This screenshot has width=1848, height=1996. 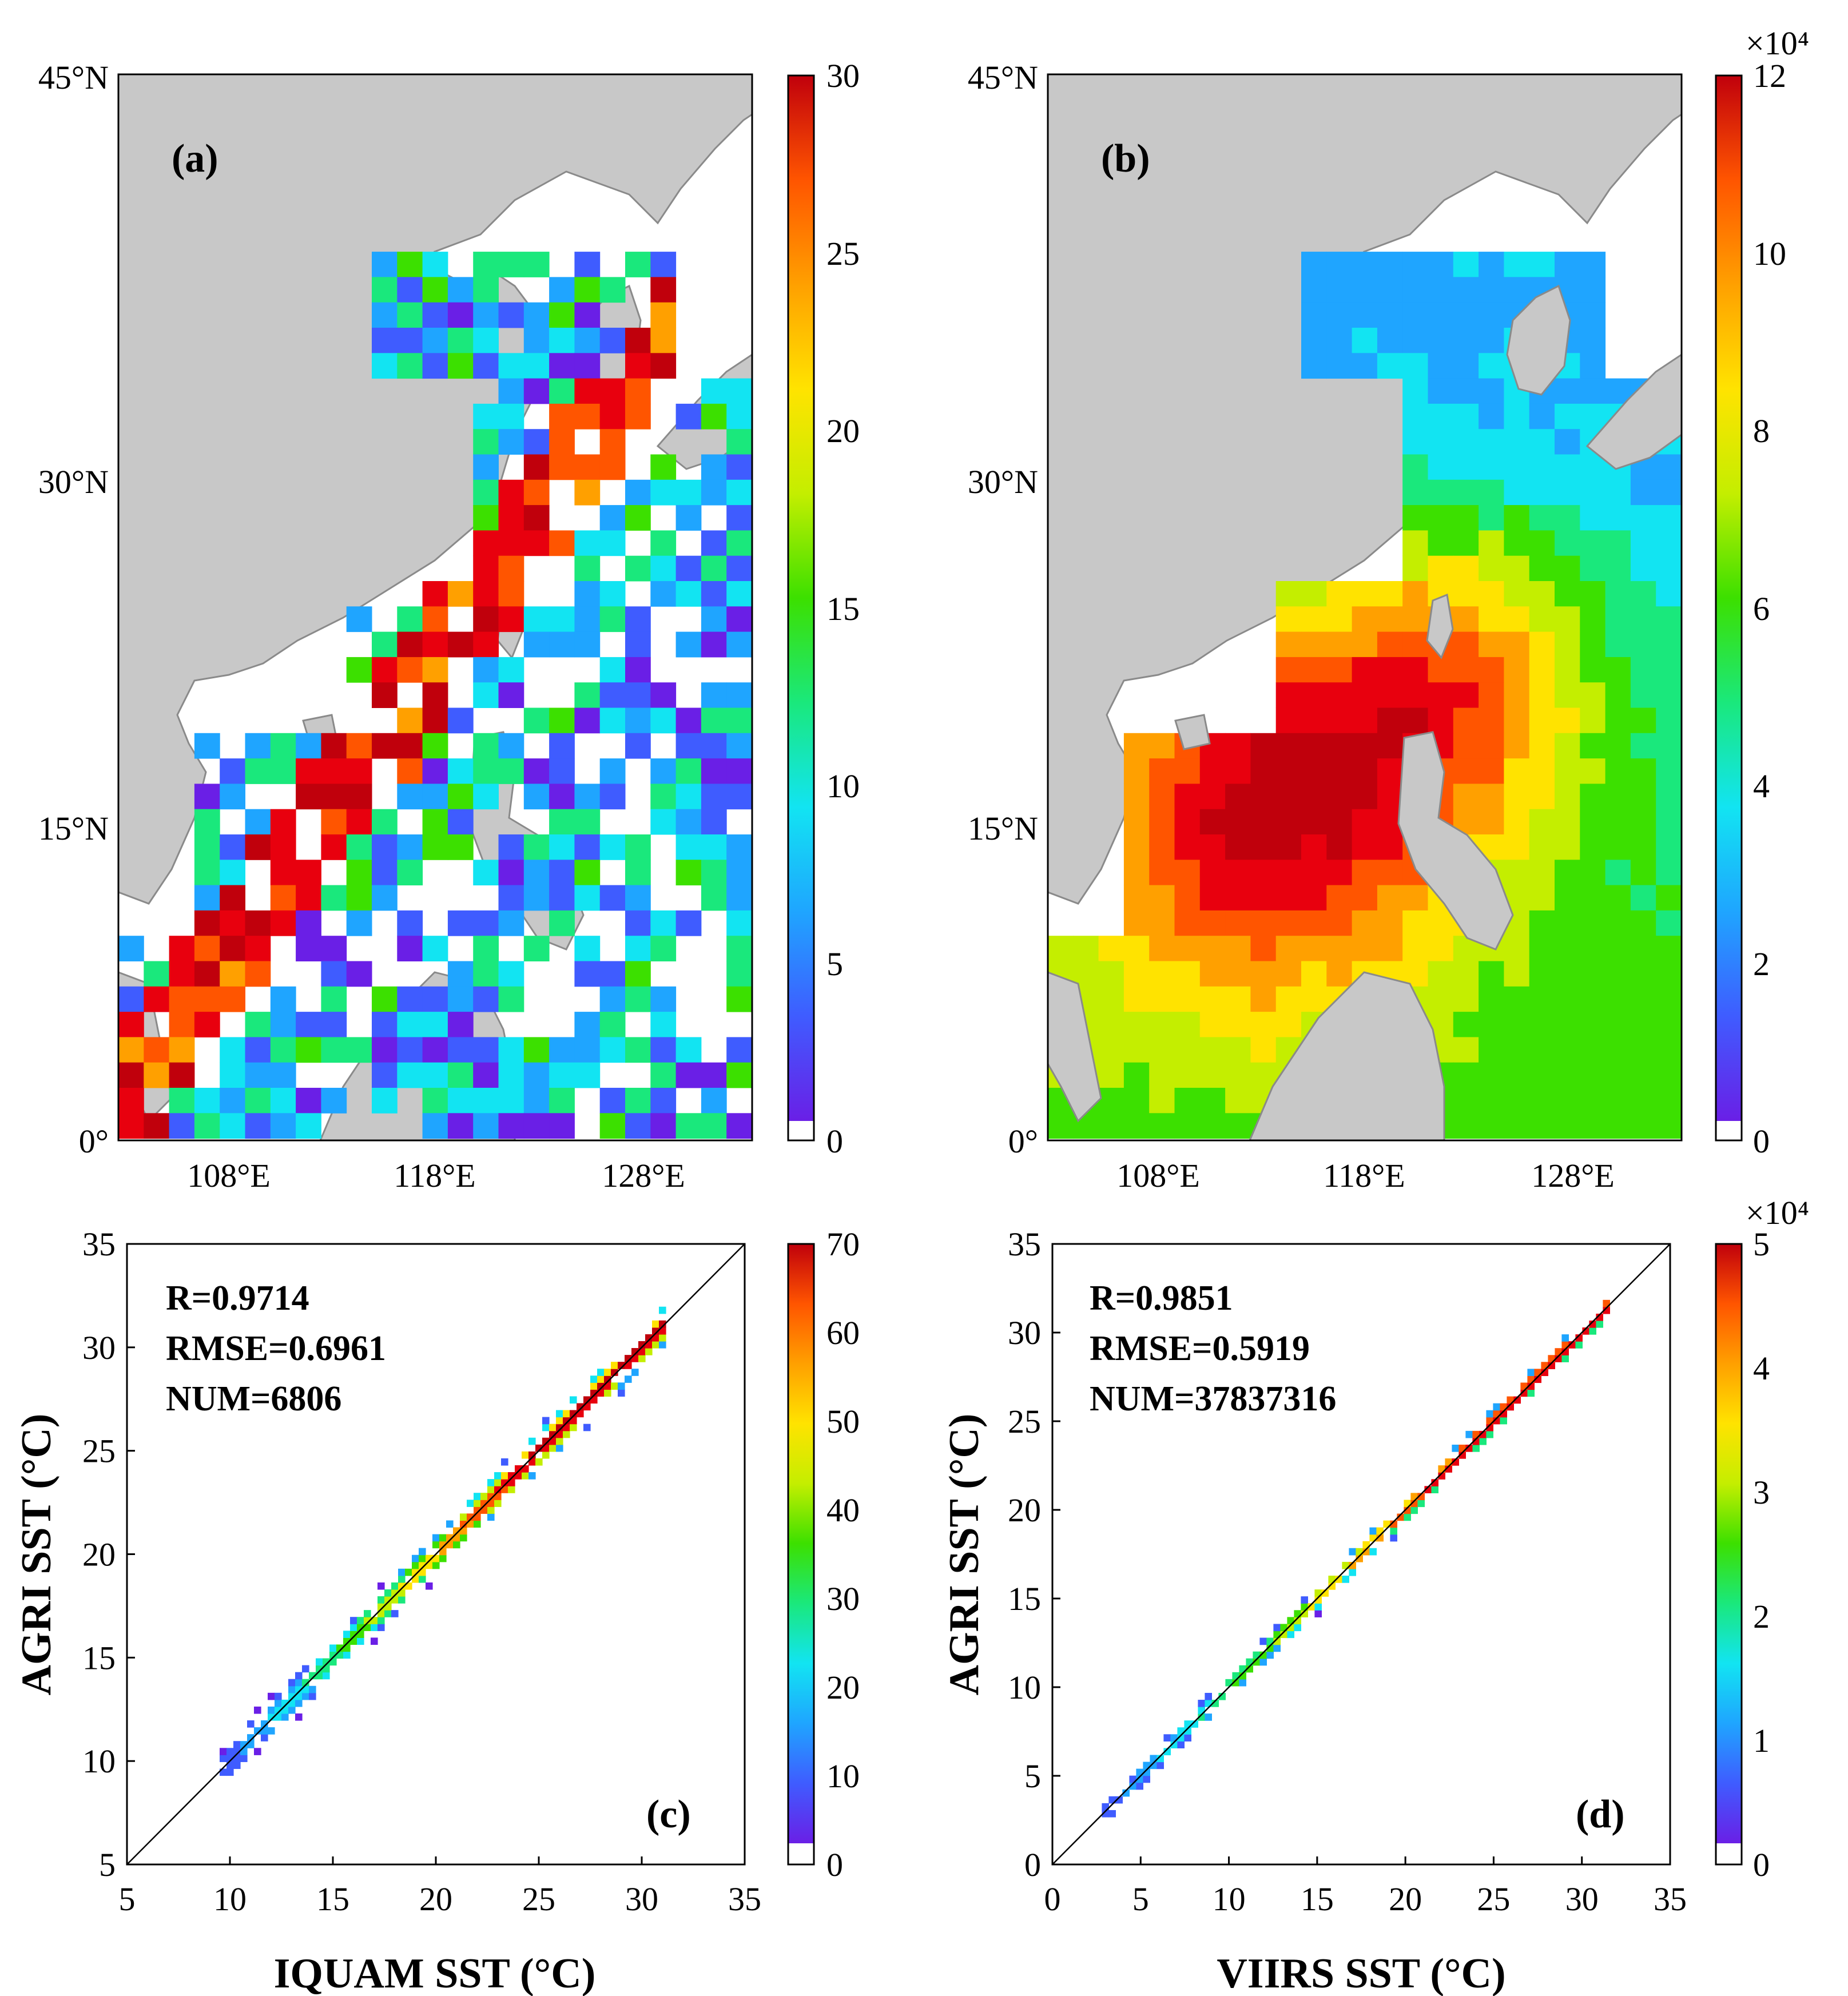 I want to click on colorbar-c-zero, so click(x=801, y=1853).